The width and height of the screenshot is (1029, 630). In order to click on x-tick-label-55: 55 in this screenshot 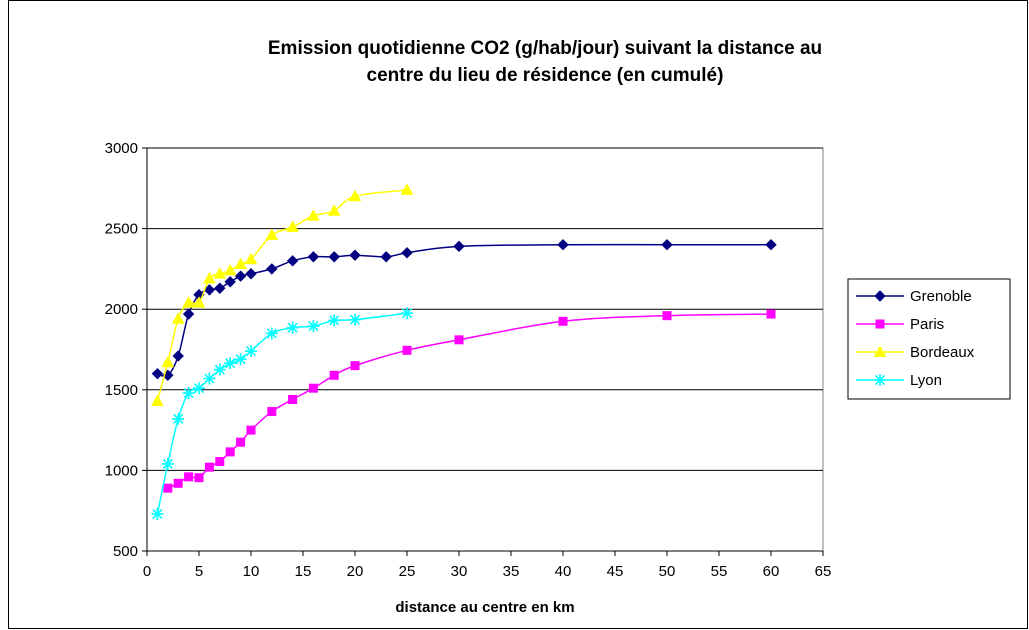, I will do `click(719, 571)`.